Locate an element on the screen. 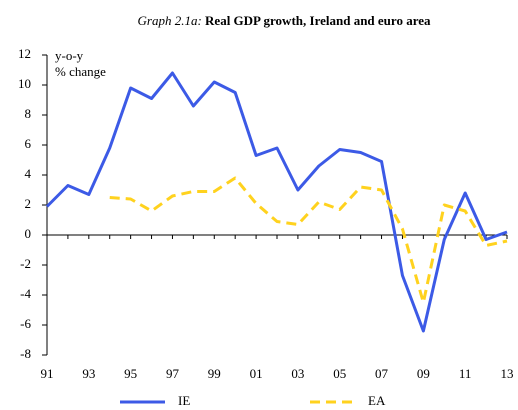 Image resolution: width=518 pixels, height=410 pixels. y-tick-label: -4 is located at coordinates (25, 293).